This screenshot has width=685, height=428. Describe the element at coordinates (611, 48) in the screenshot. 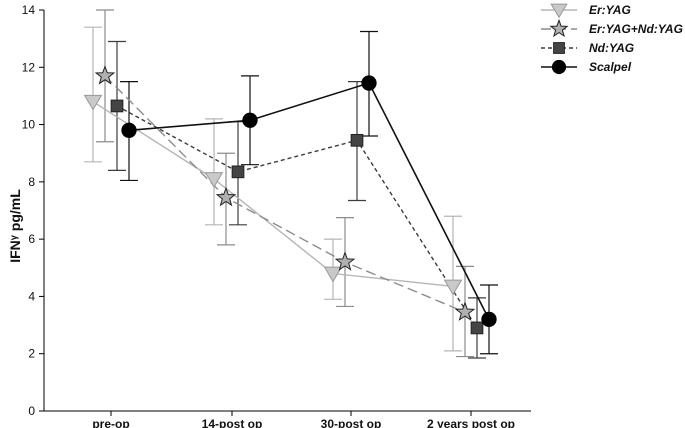

I see `legend-label: Nd:YAG` at that location.